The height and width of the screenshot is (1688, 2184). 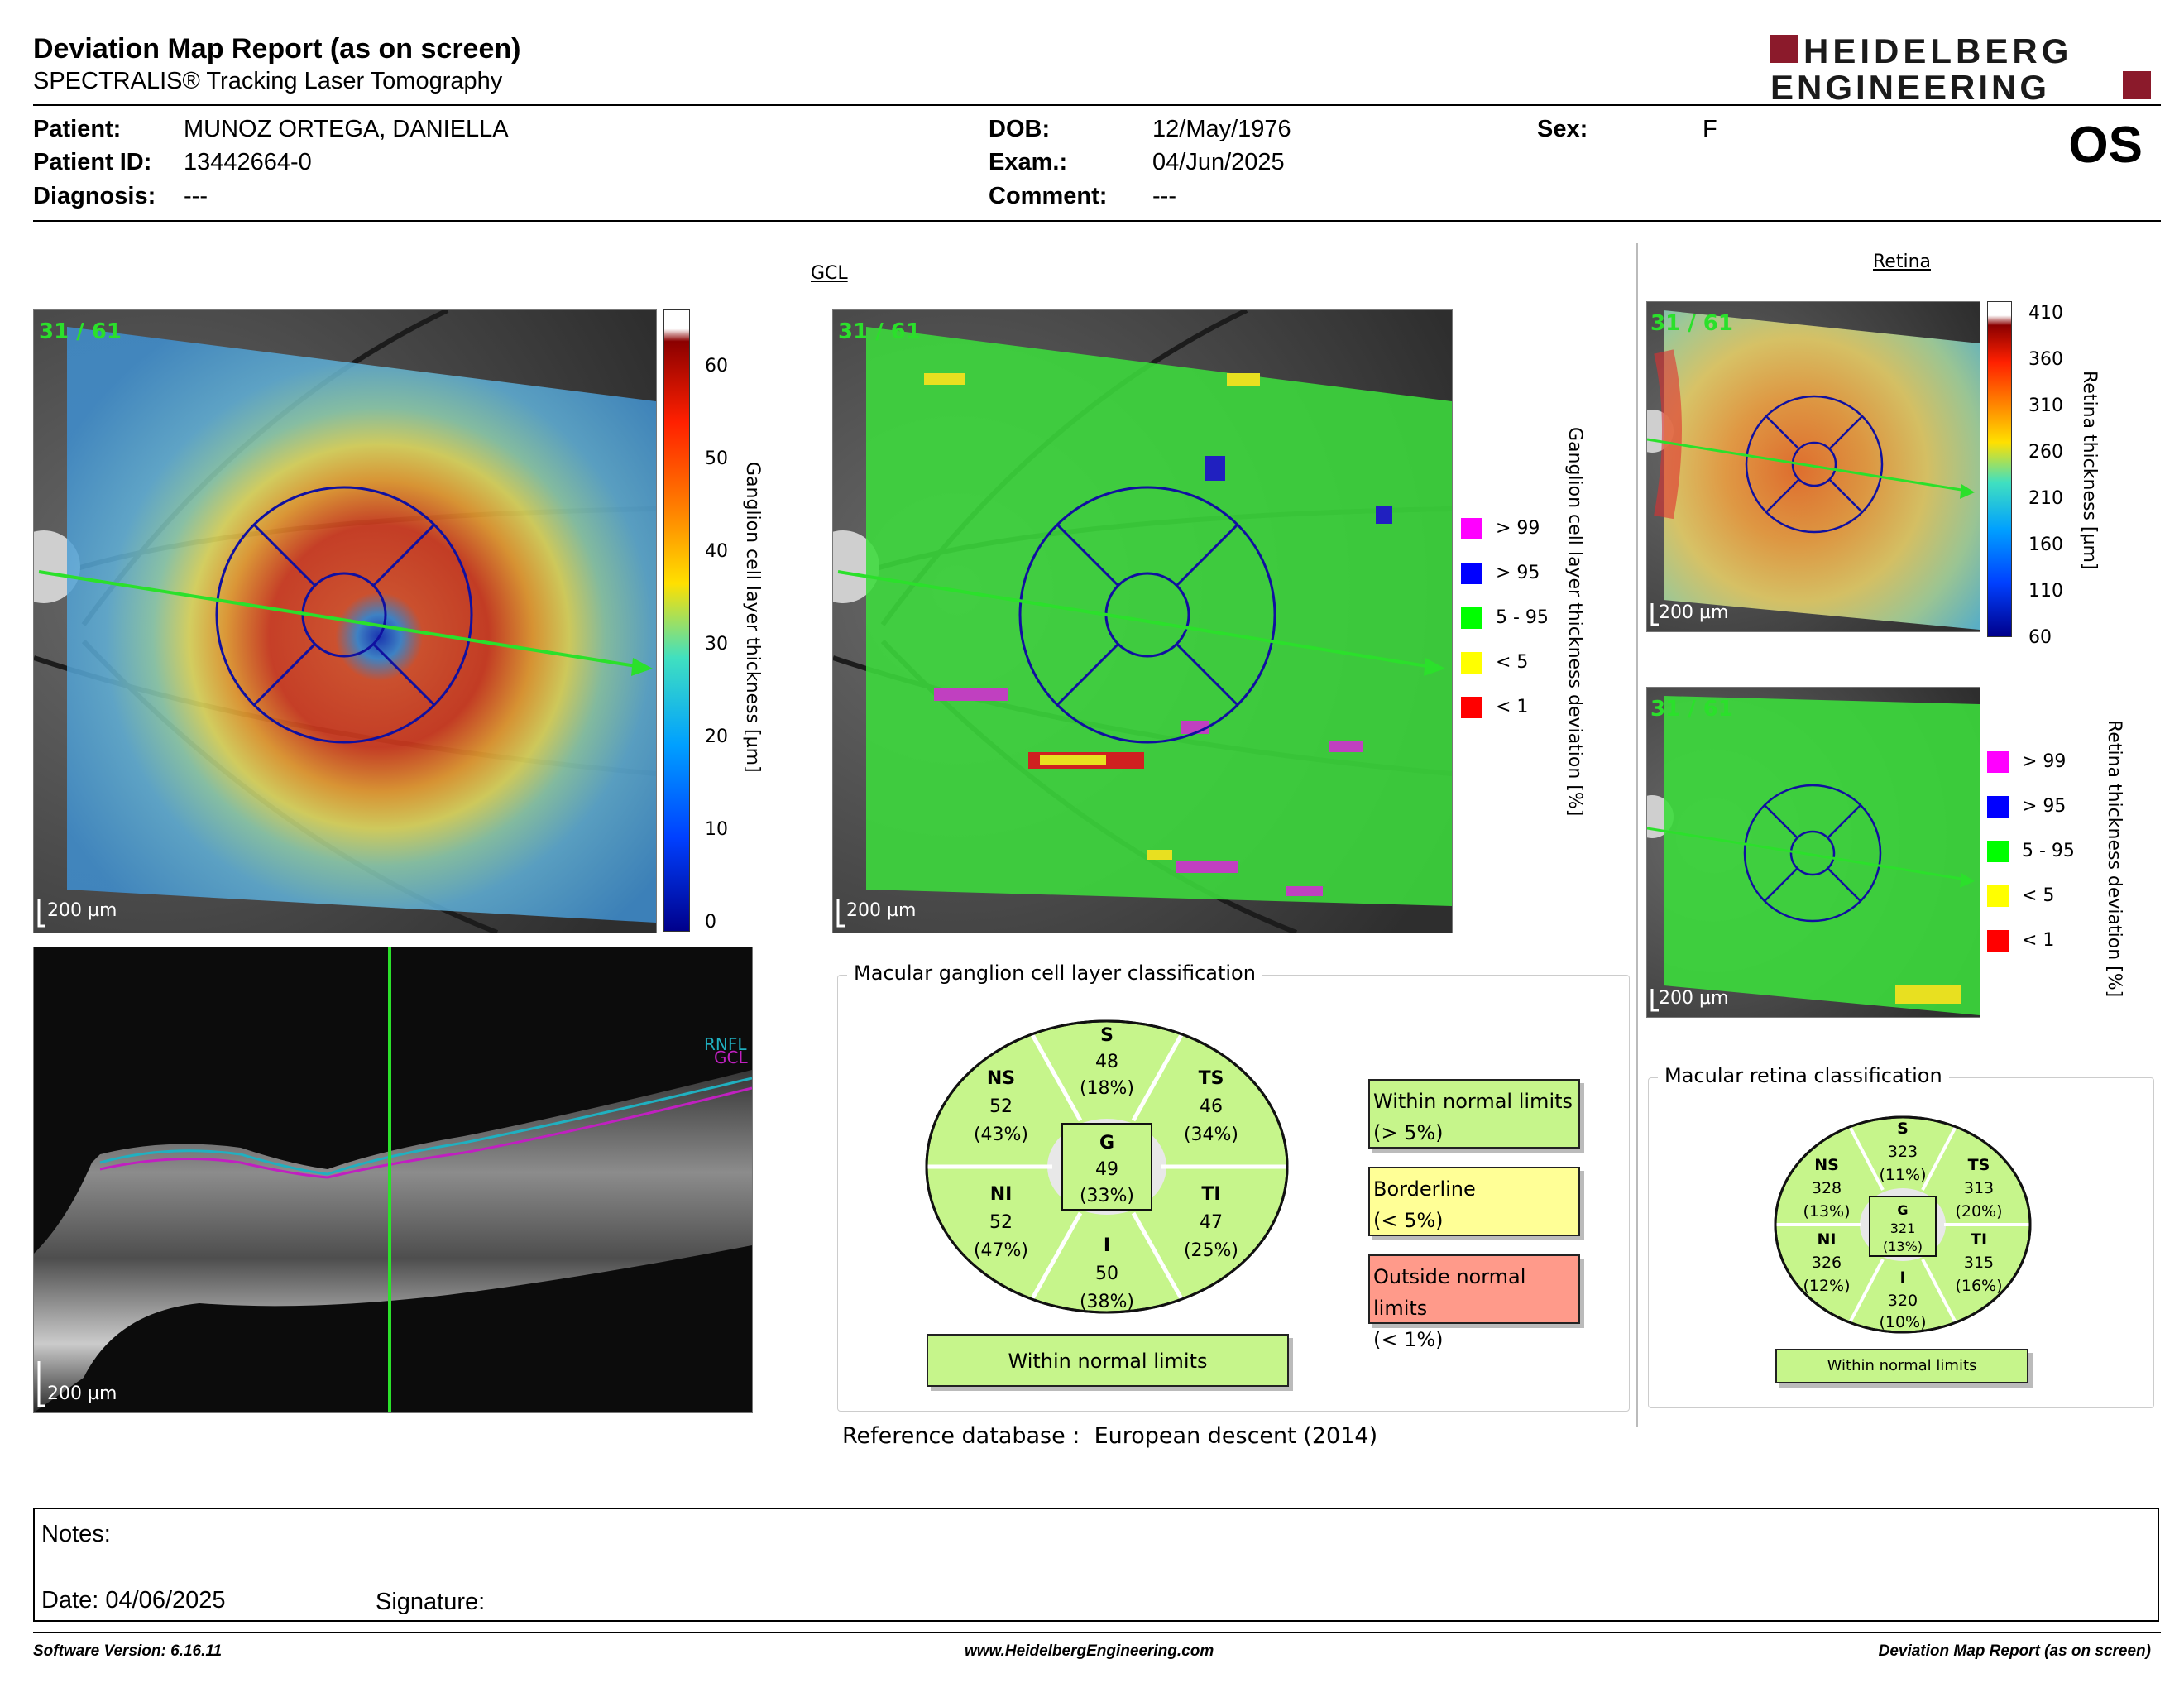 What do you see at coordinates (1902, 1175) in the screenshot?
I see `svg-text: (11%)` at bounding box center [1902, 1175].